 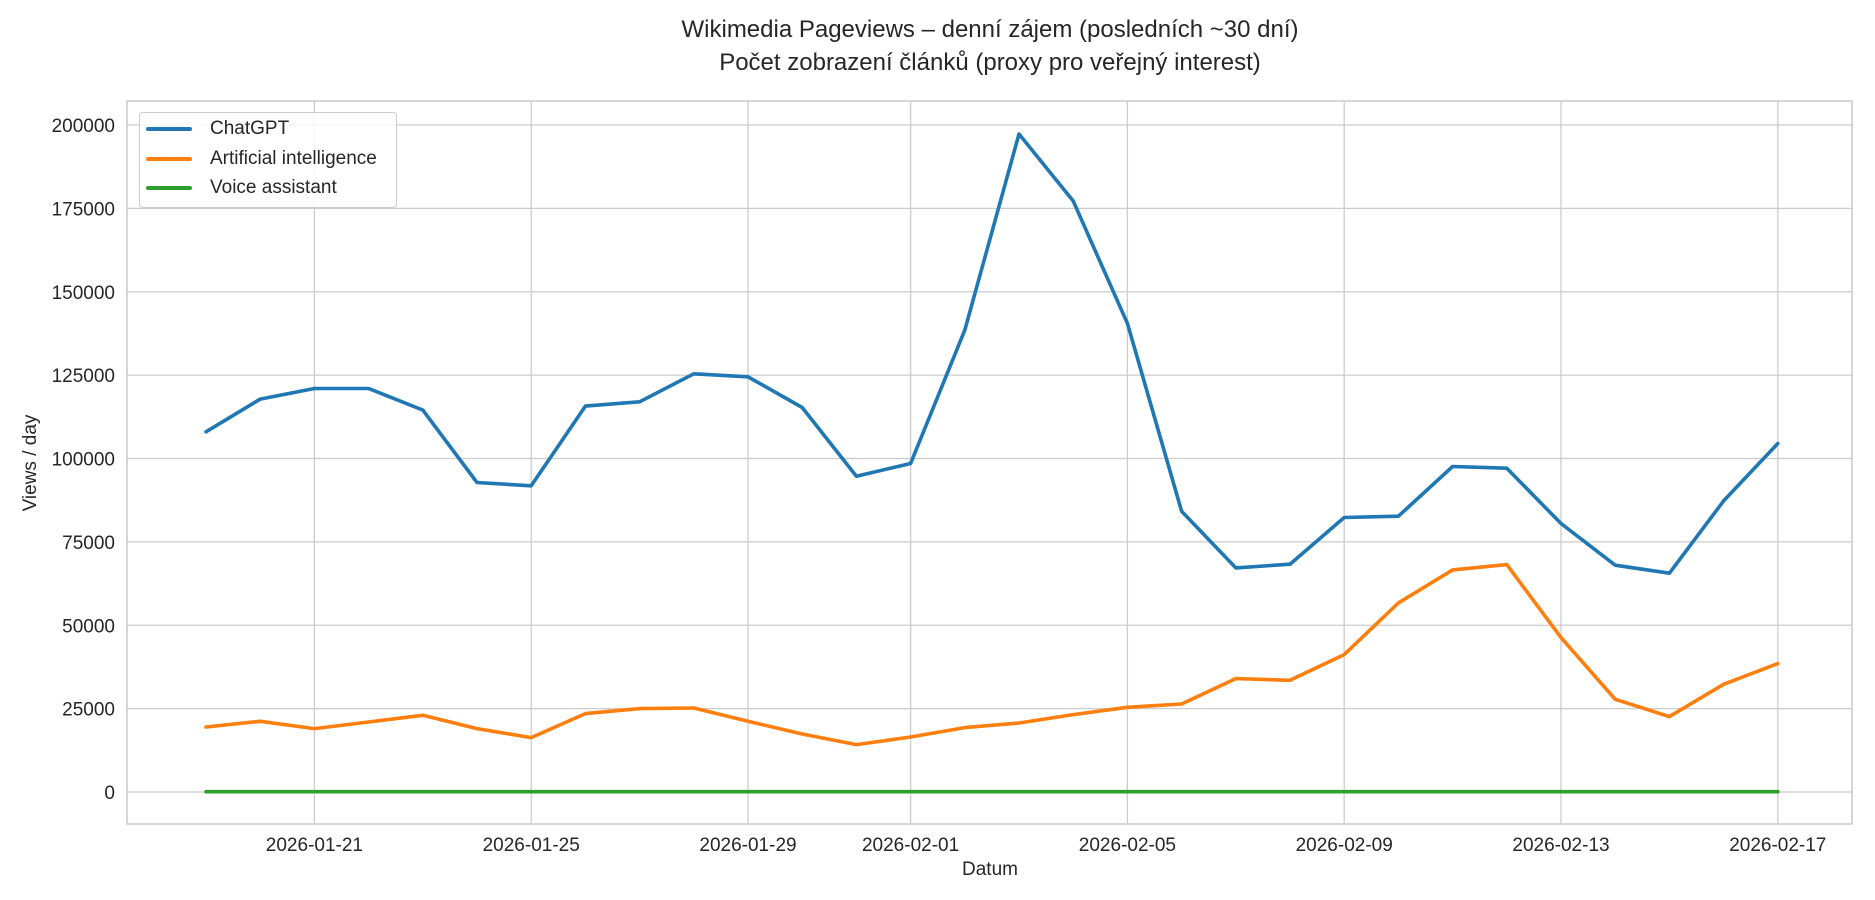 I want to click on x-tick-label: 2026-02-13, so click(x=1560, y=845).